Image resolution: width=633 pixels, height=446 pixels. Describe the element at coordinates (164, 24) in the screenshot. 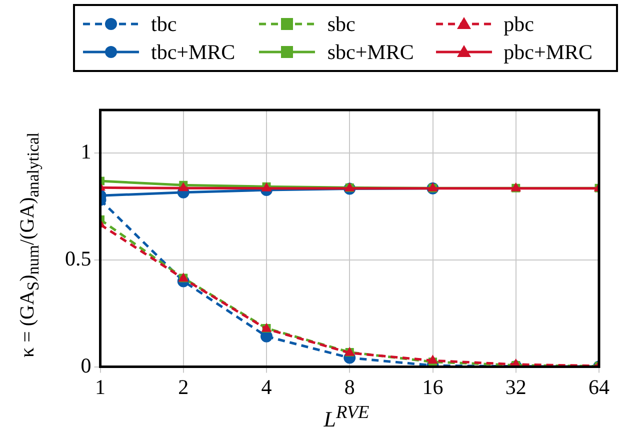

I see `legend-label: tbc` at that location.